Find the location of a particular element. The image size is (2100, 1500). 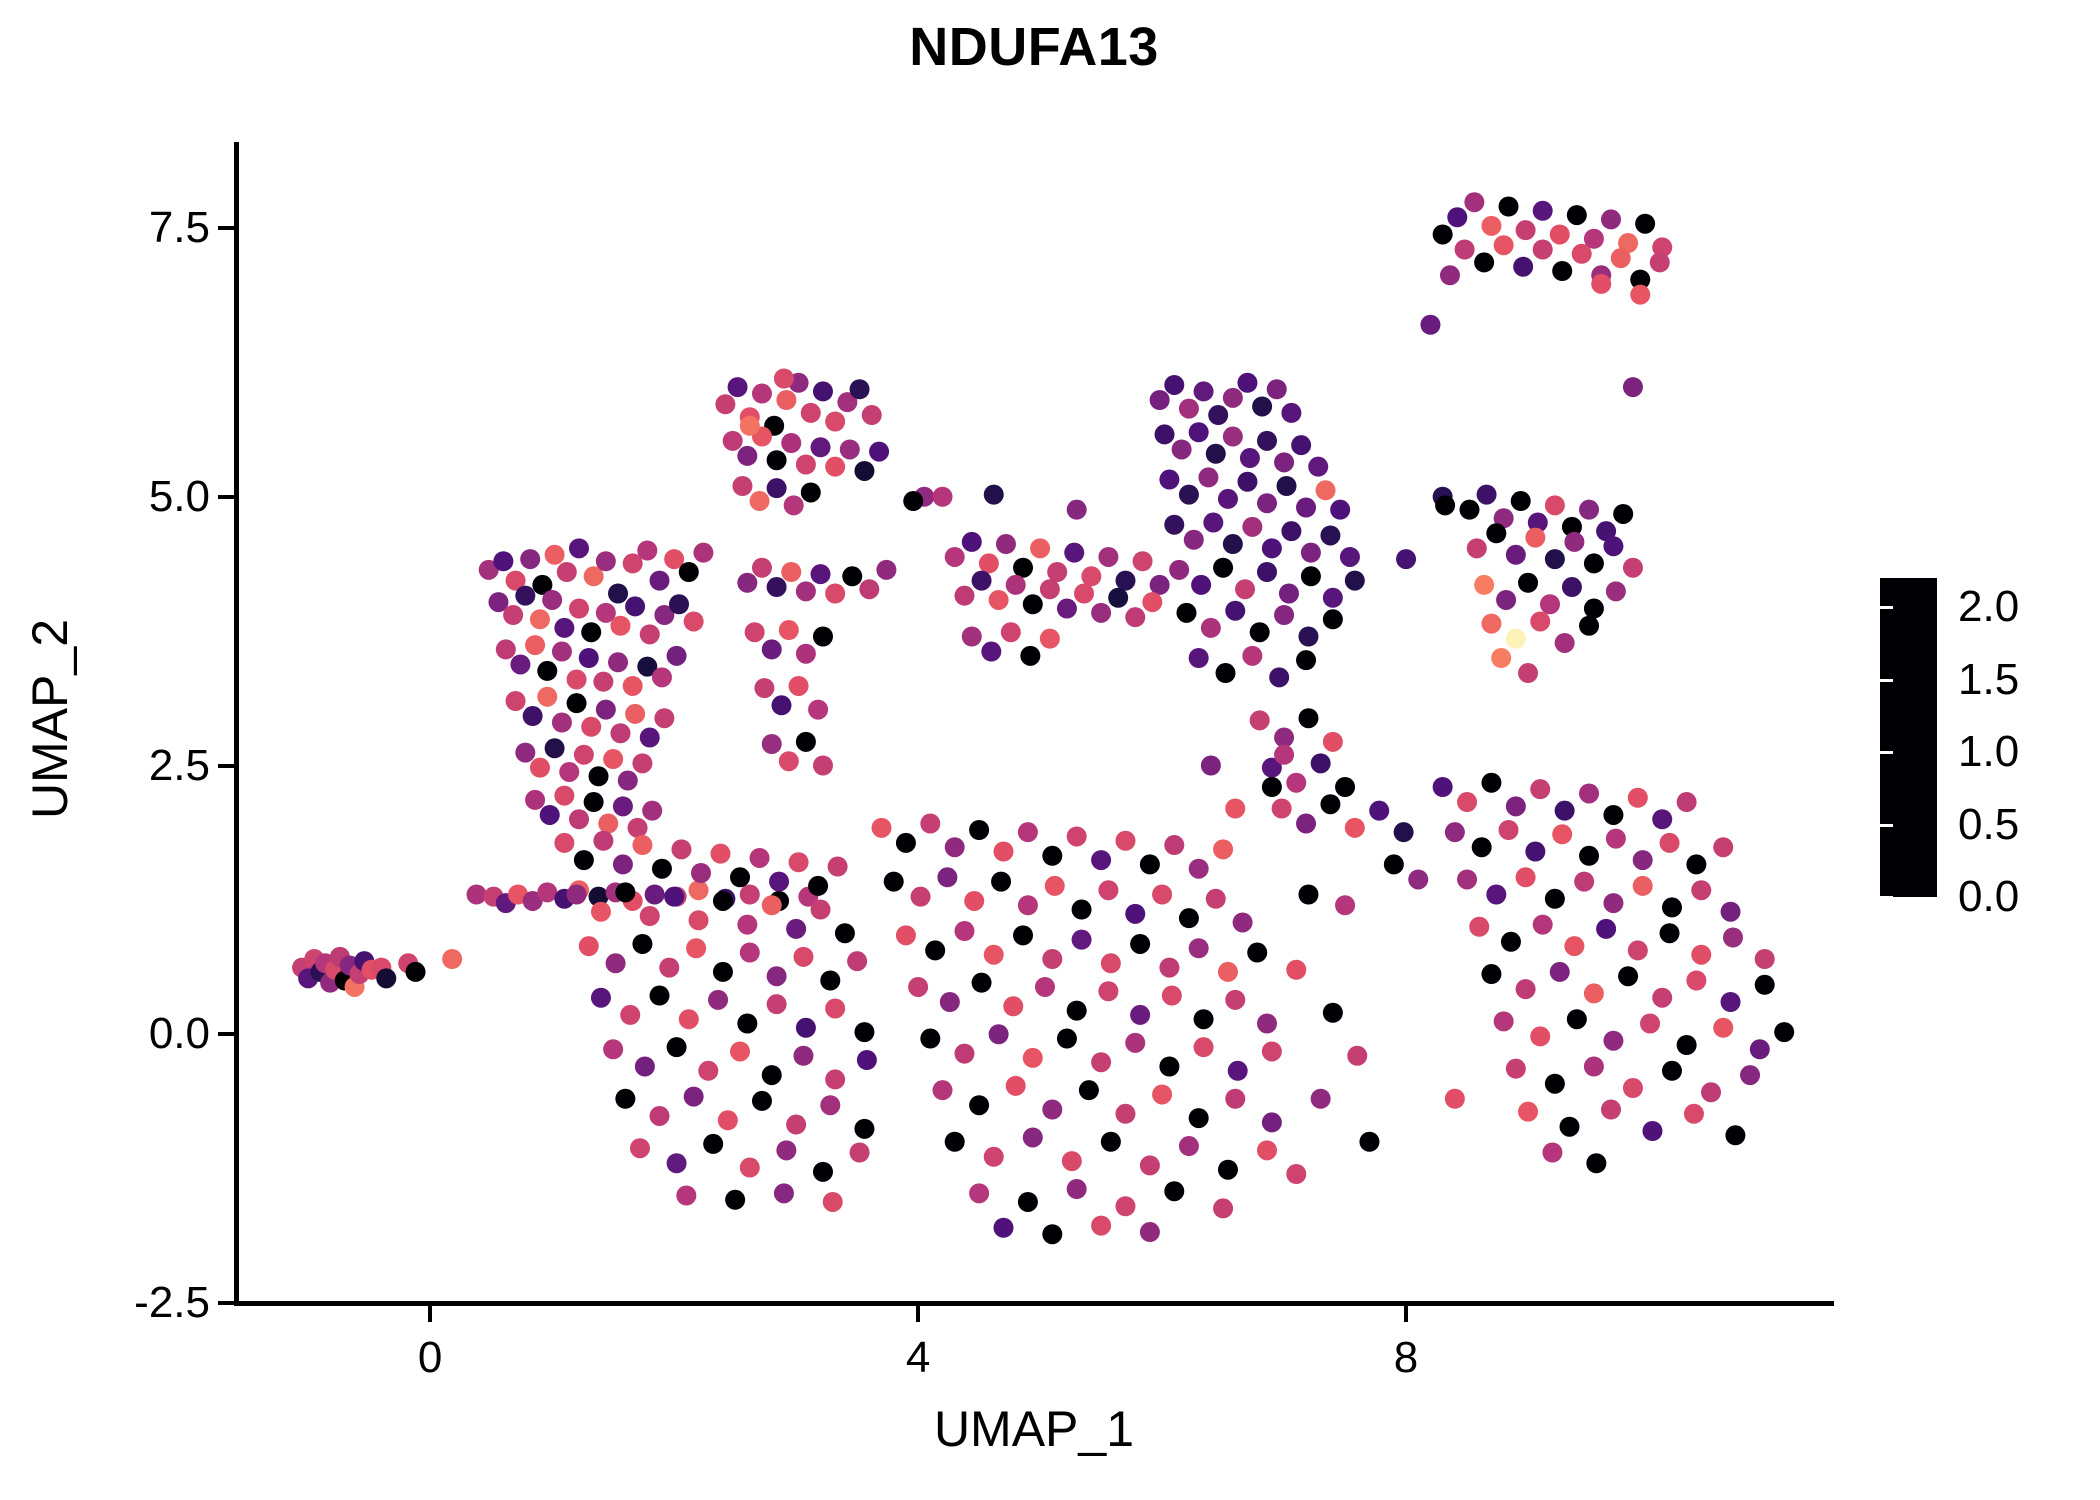

colorbar-ticklabel: 1.0 is located at coordinates (1989, 751).